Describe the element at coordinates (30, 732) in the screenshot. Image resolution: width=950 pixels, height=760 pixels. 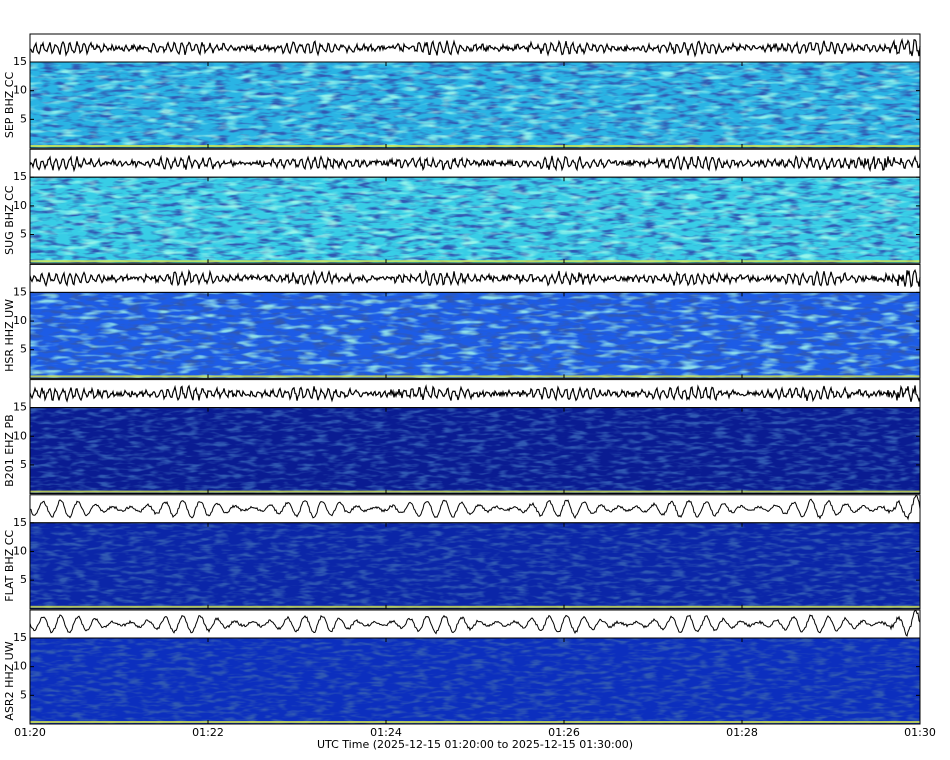
I see `x-tick-label: 01:20` at that location.